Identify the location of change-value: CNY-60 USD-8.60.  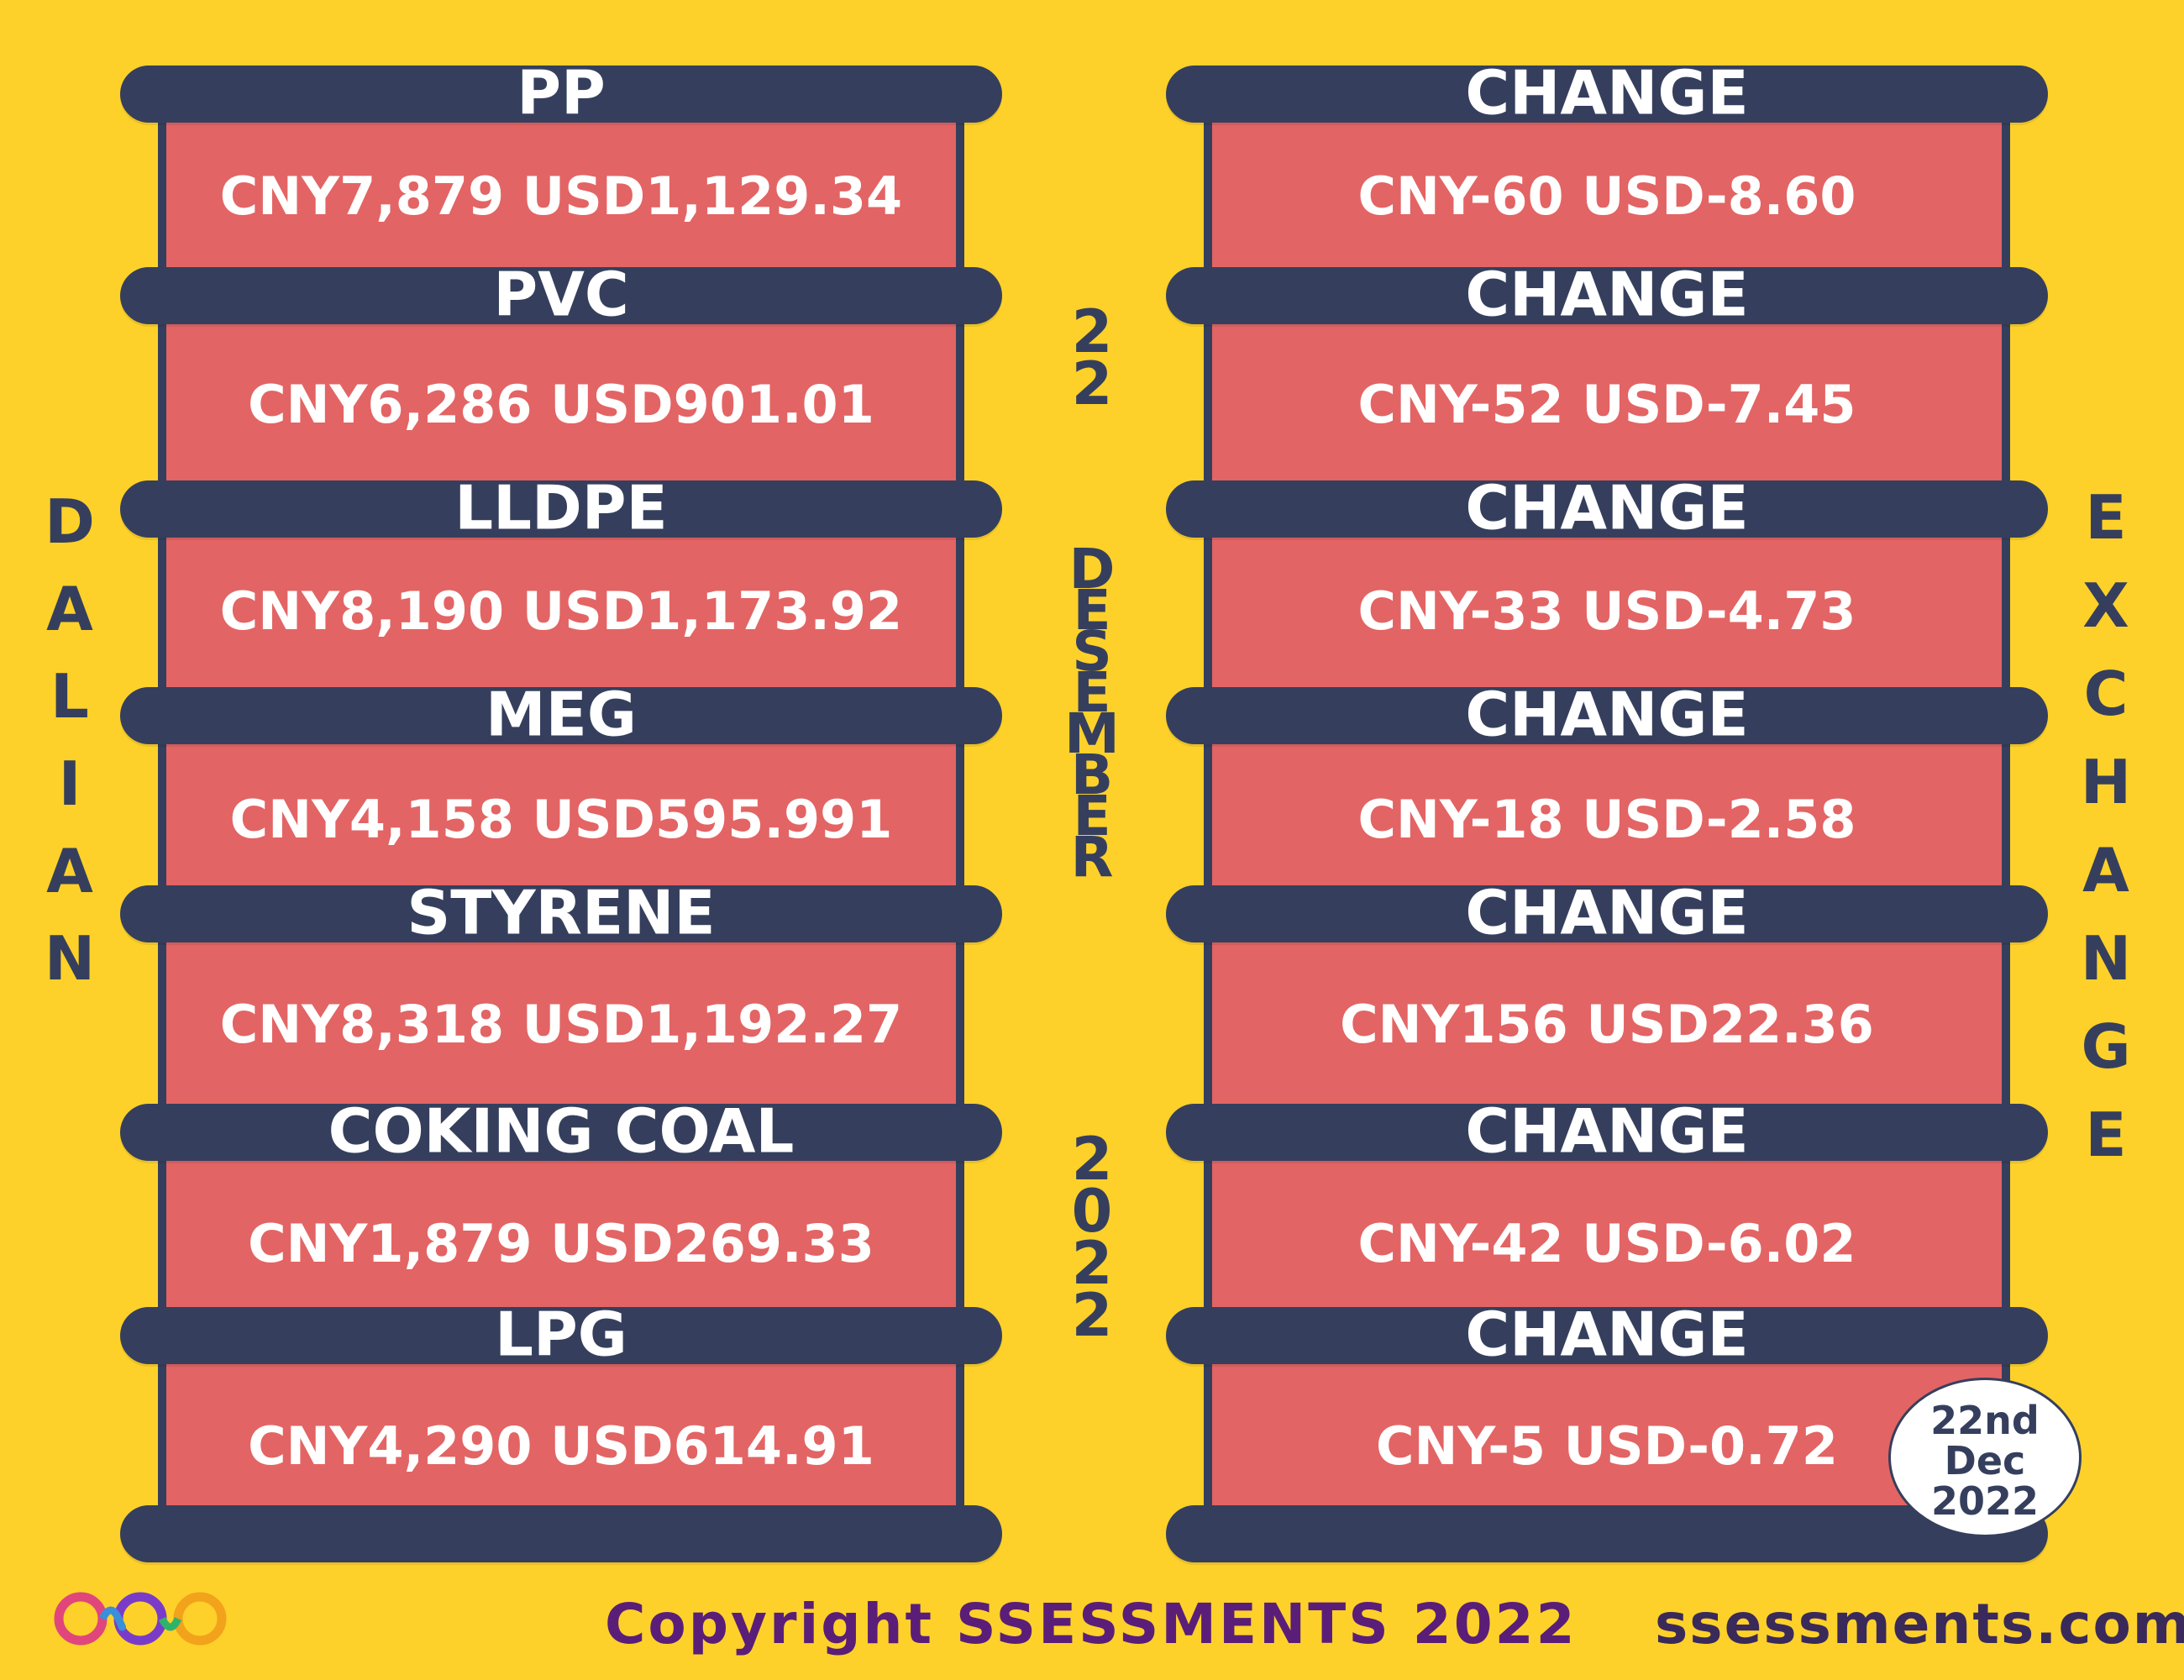
(1606, 196).